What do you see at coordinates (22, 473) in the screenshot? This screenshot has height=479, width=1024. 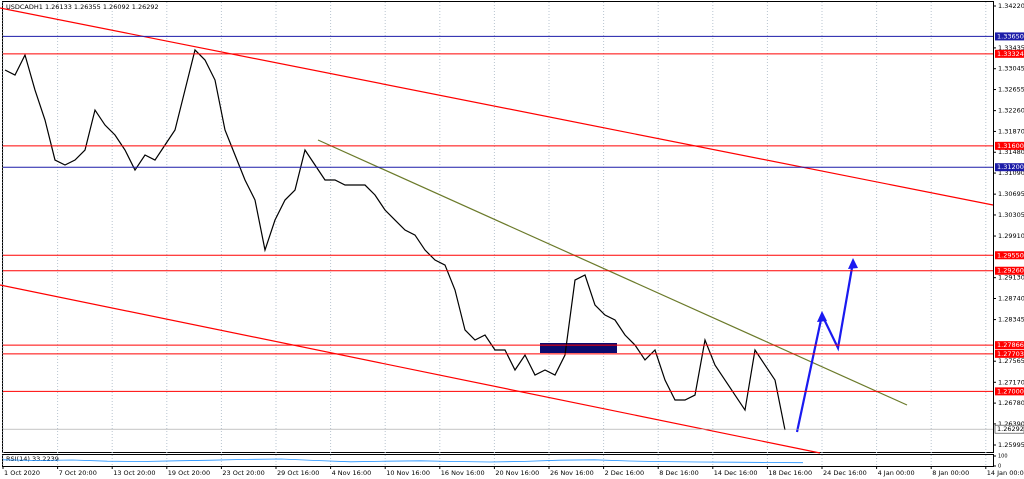 I see `x-tick-label: 1 Oct 2020` at bounding box center [22, 473].